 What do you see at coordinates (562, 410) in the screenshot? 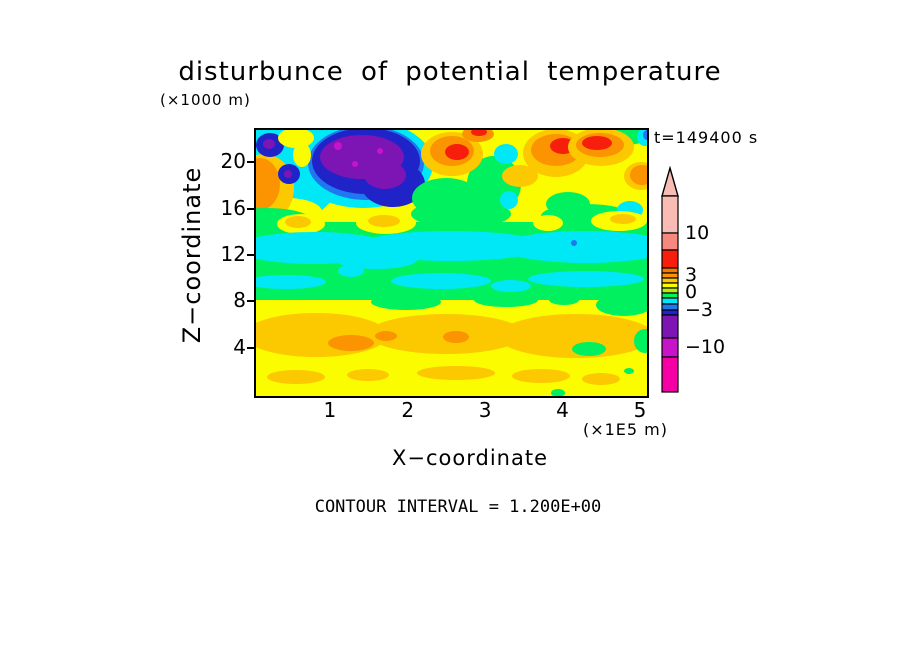
I see `x-tick-label: 4` at bounding box center [562, 410].